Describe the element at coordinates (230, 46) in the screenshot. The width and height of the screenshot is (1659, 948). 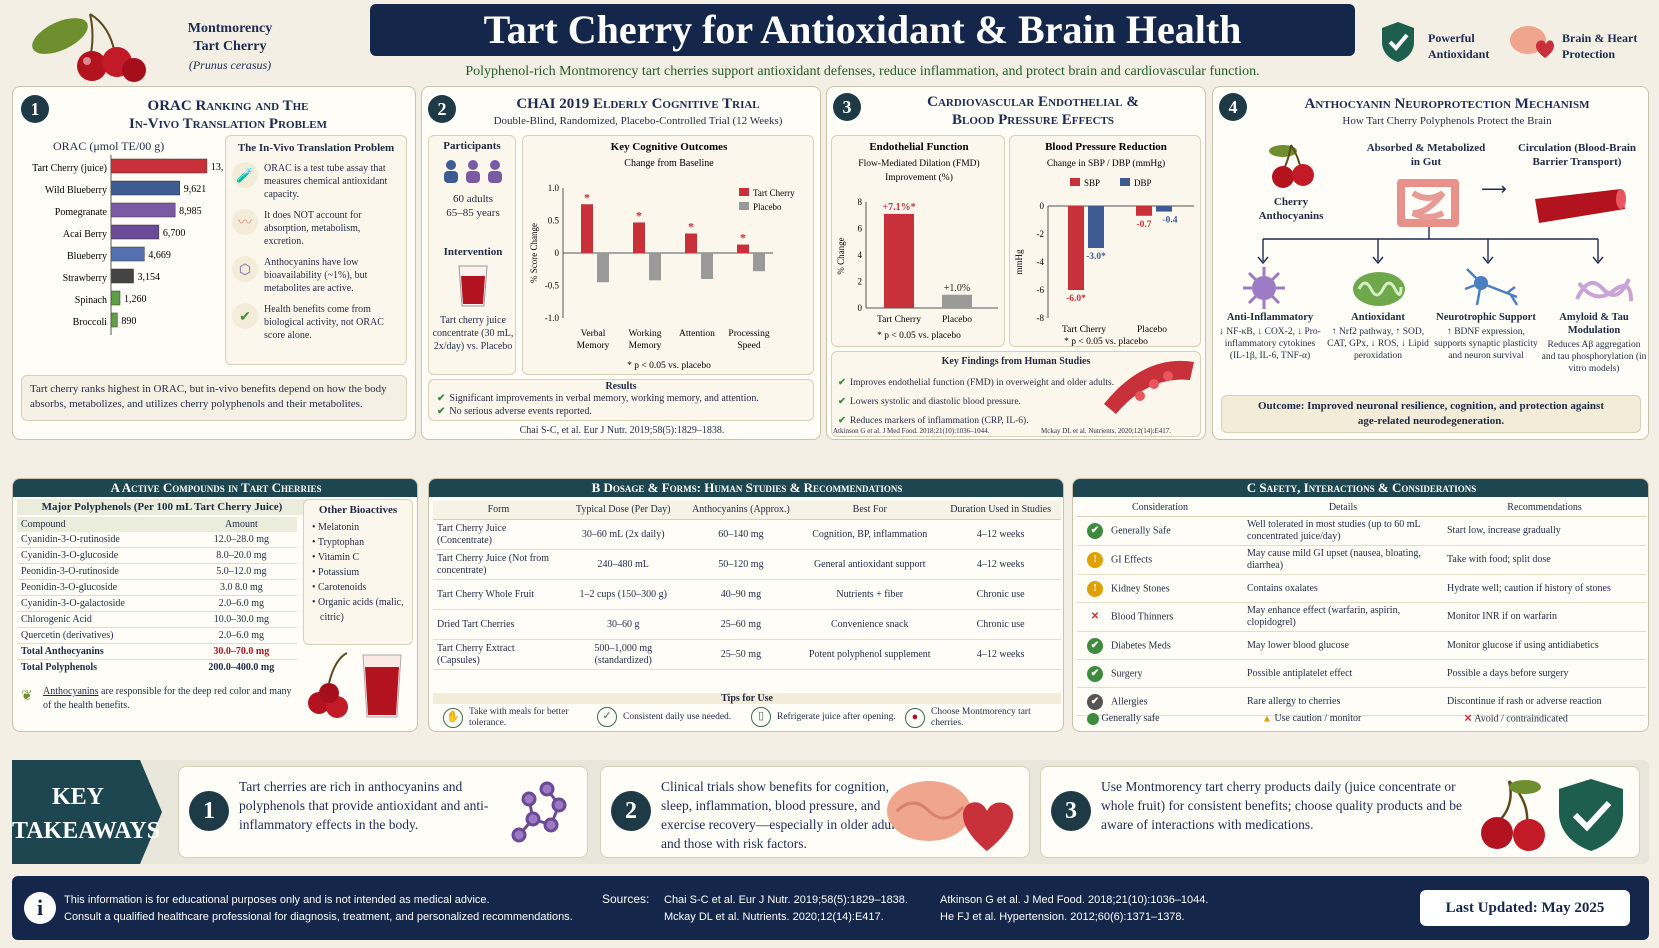
I see `brand-line2: Tart Cherry` at that location.